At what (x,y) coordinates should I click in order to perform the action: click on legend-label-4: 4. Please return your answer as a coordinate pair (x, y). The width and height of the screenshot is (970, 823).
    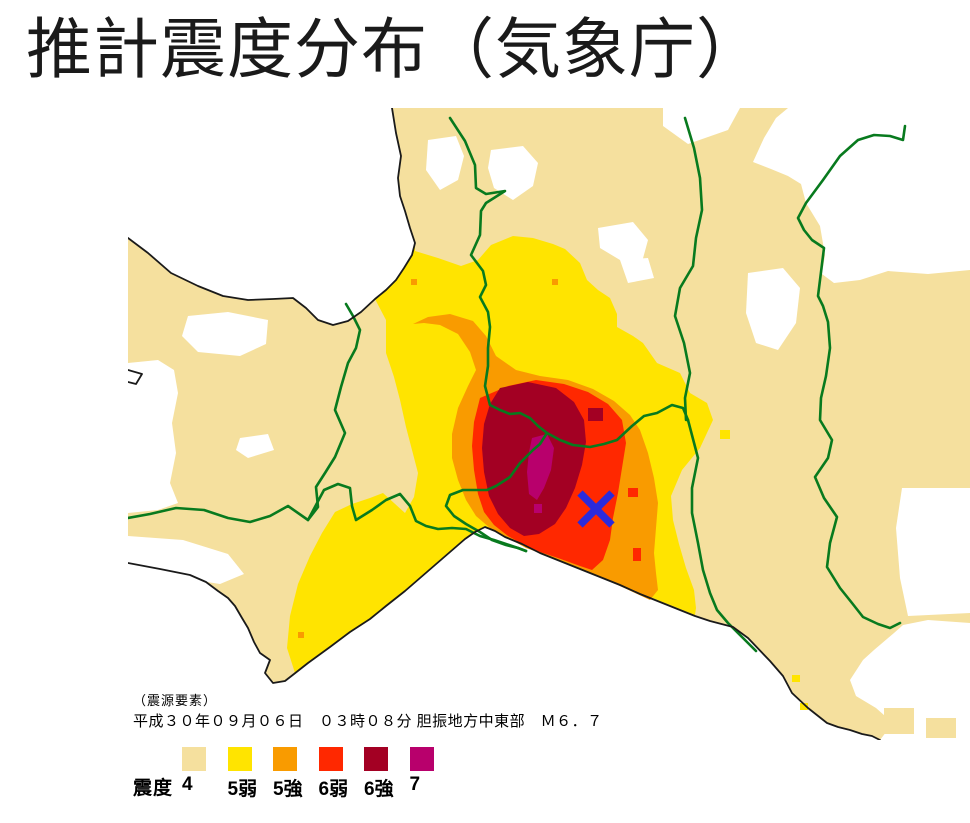
    Looking at the image, I should click on (187, 784).